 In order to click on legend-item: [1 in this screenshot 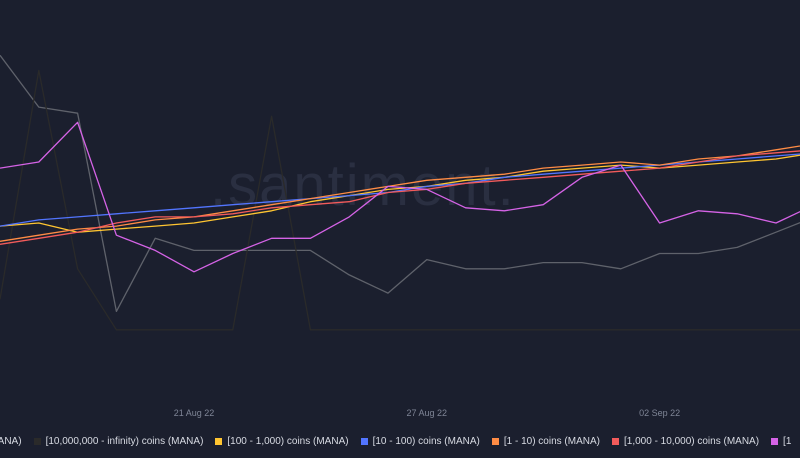, I will do `click(781, 441)`.